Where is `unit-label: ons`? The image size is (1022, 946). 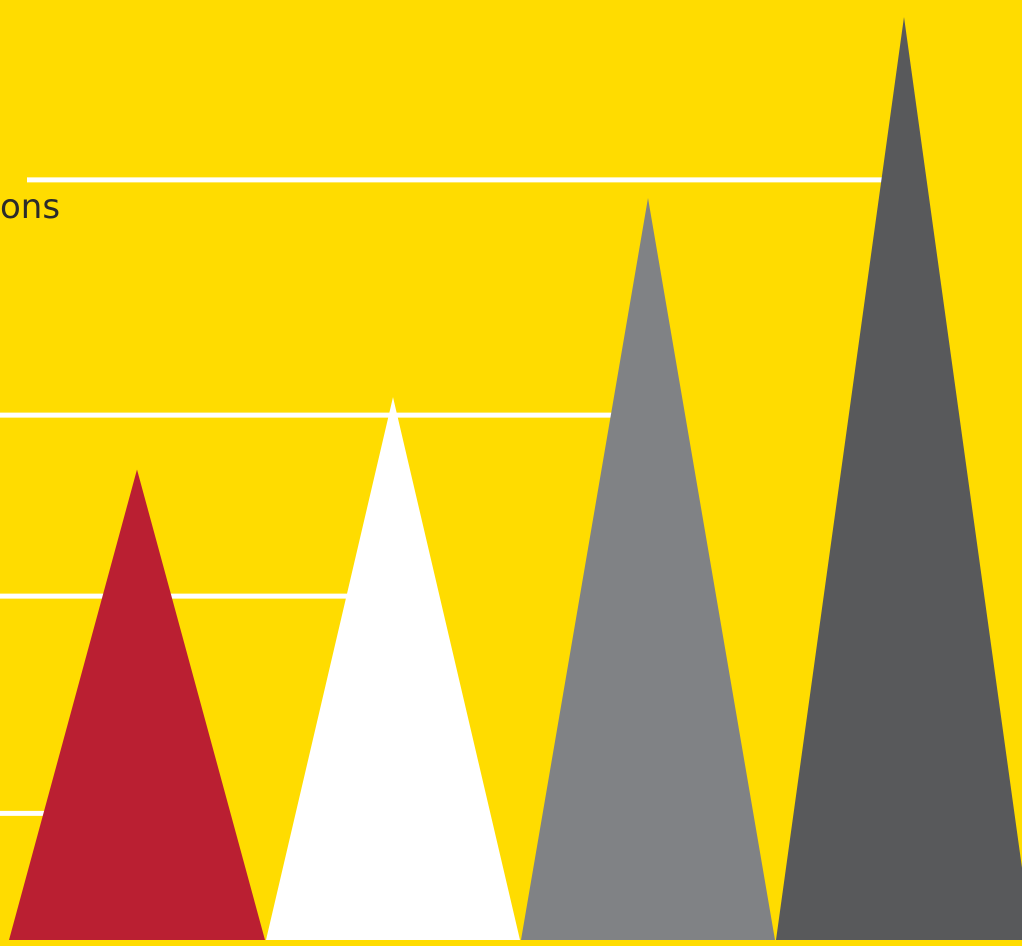
unit-label: ons is located at coordinates (30, 207).